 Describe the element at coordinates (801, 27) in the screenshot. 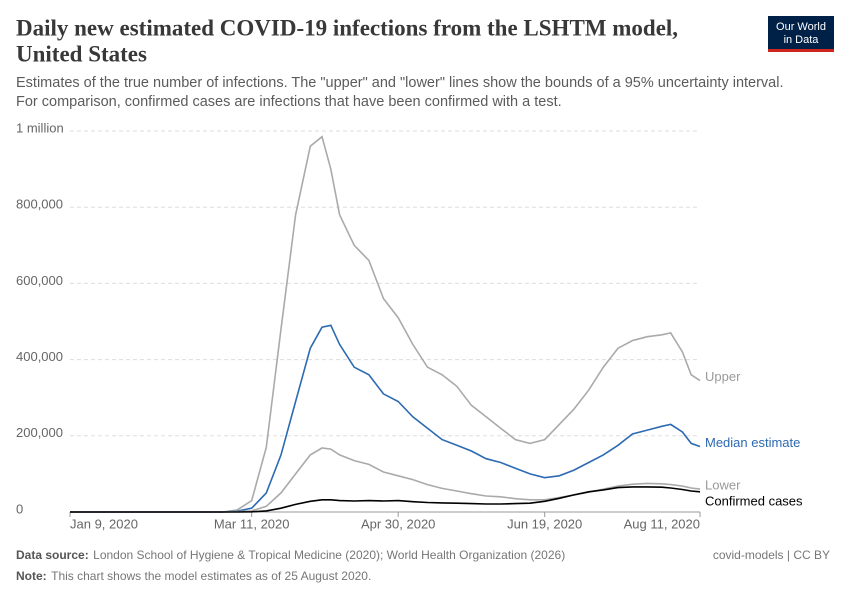

I see `logo-text: Our World` at that location.